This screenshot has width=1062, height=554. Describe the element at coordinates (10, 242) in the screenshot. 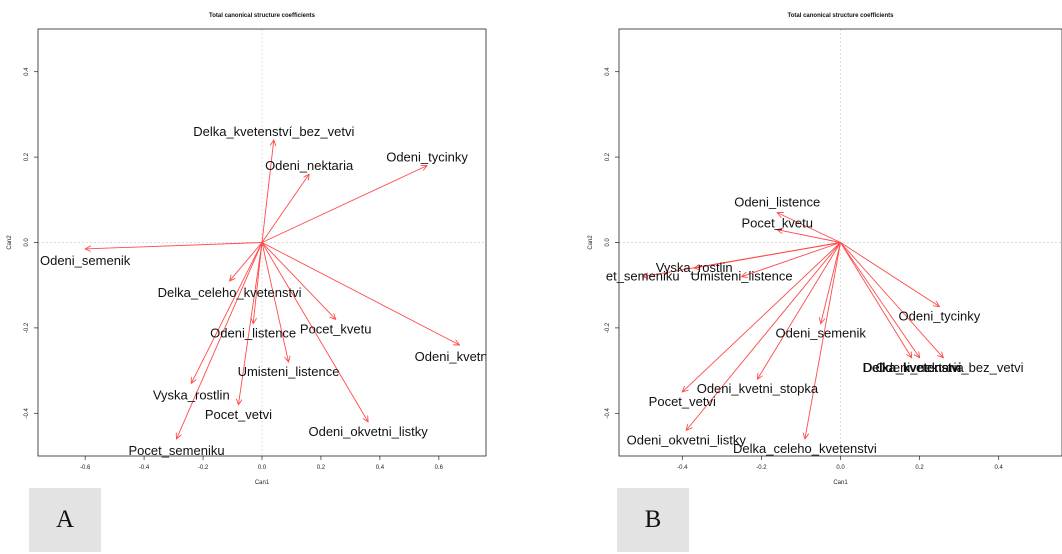

I see `y-axis-label-a: Can2` at that location.